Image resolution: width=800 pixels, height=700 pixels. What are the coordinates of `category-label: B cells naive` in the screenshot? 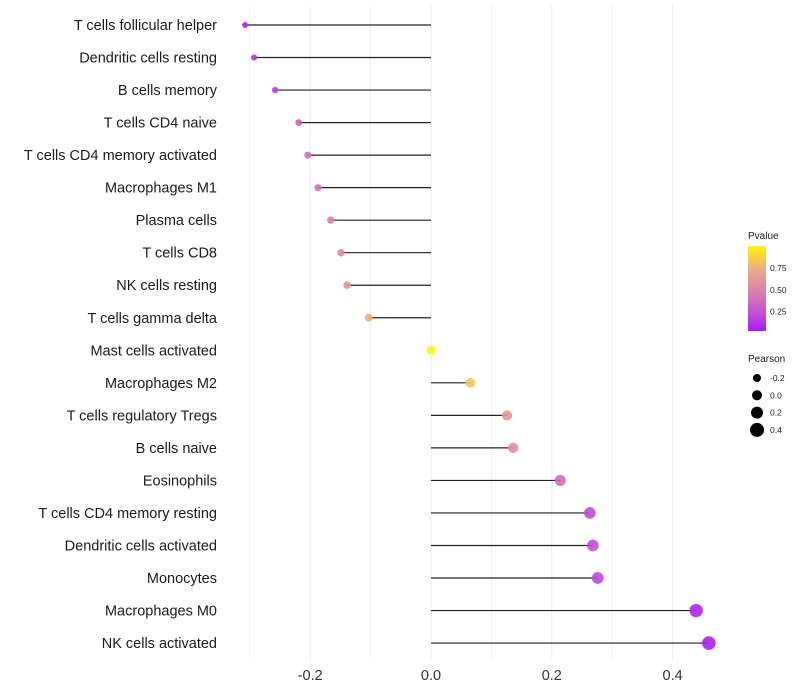 It's located at (176, 449).